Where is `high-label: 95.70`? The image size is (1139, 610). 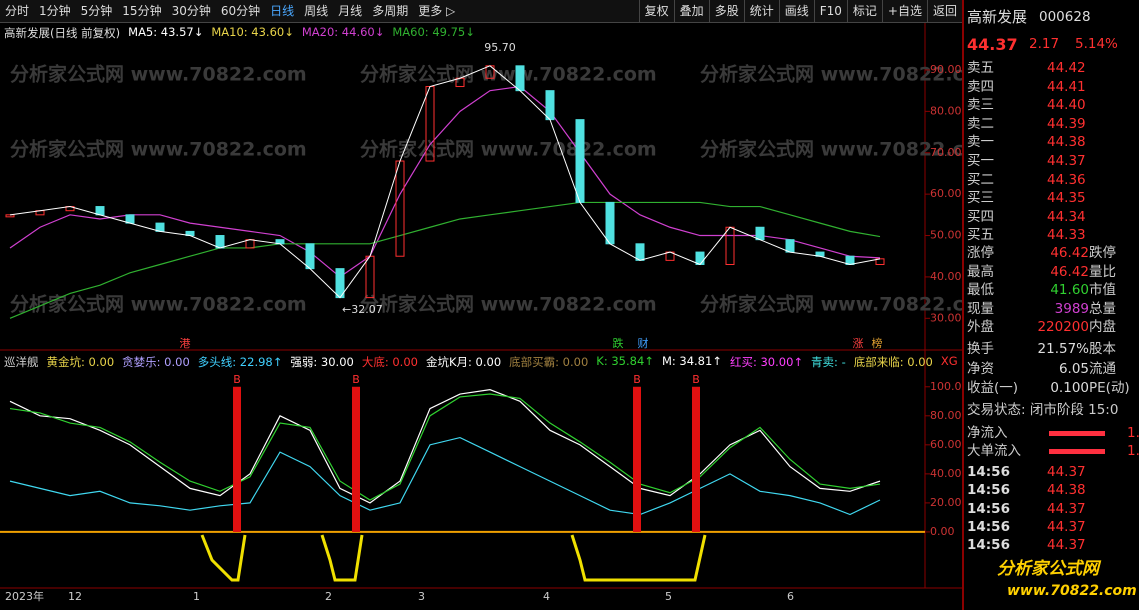
high-label: 95.70 is located at coordinates (500, 47).